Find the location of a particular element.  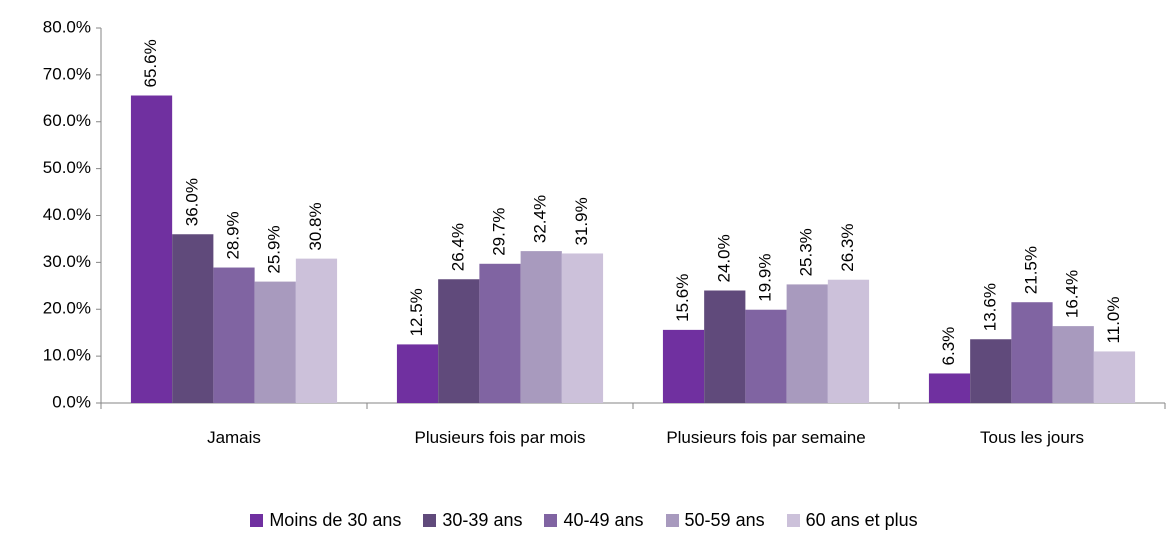

value-label: 30.8% is located at coordinates (315, 226).